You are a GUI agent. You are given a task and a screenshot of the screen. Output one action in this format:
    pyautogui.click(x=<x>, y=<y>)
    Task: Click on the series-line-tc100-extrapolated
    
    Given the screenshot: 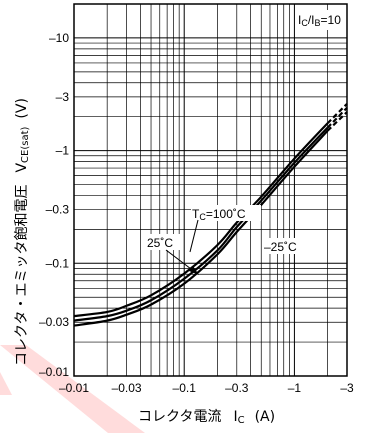 What is the action you would take?
    pyautogui.click(x=337, y=121)
    